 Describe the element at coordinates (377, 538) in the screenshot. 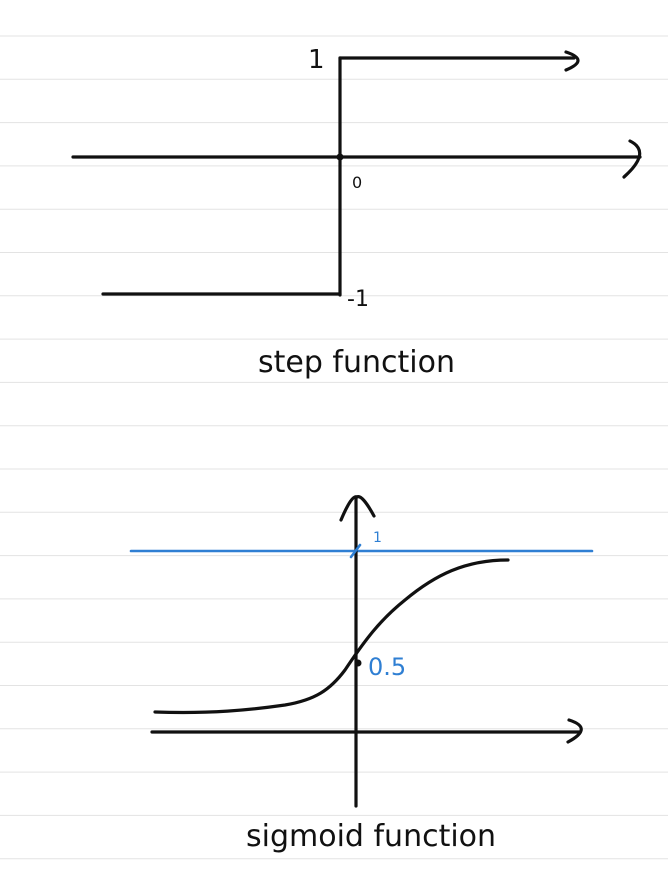

I see `sigmoid-label-one: 1` at that location.